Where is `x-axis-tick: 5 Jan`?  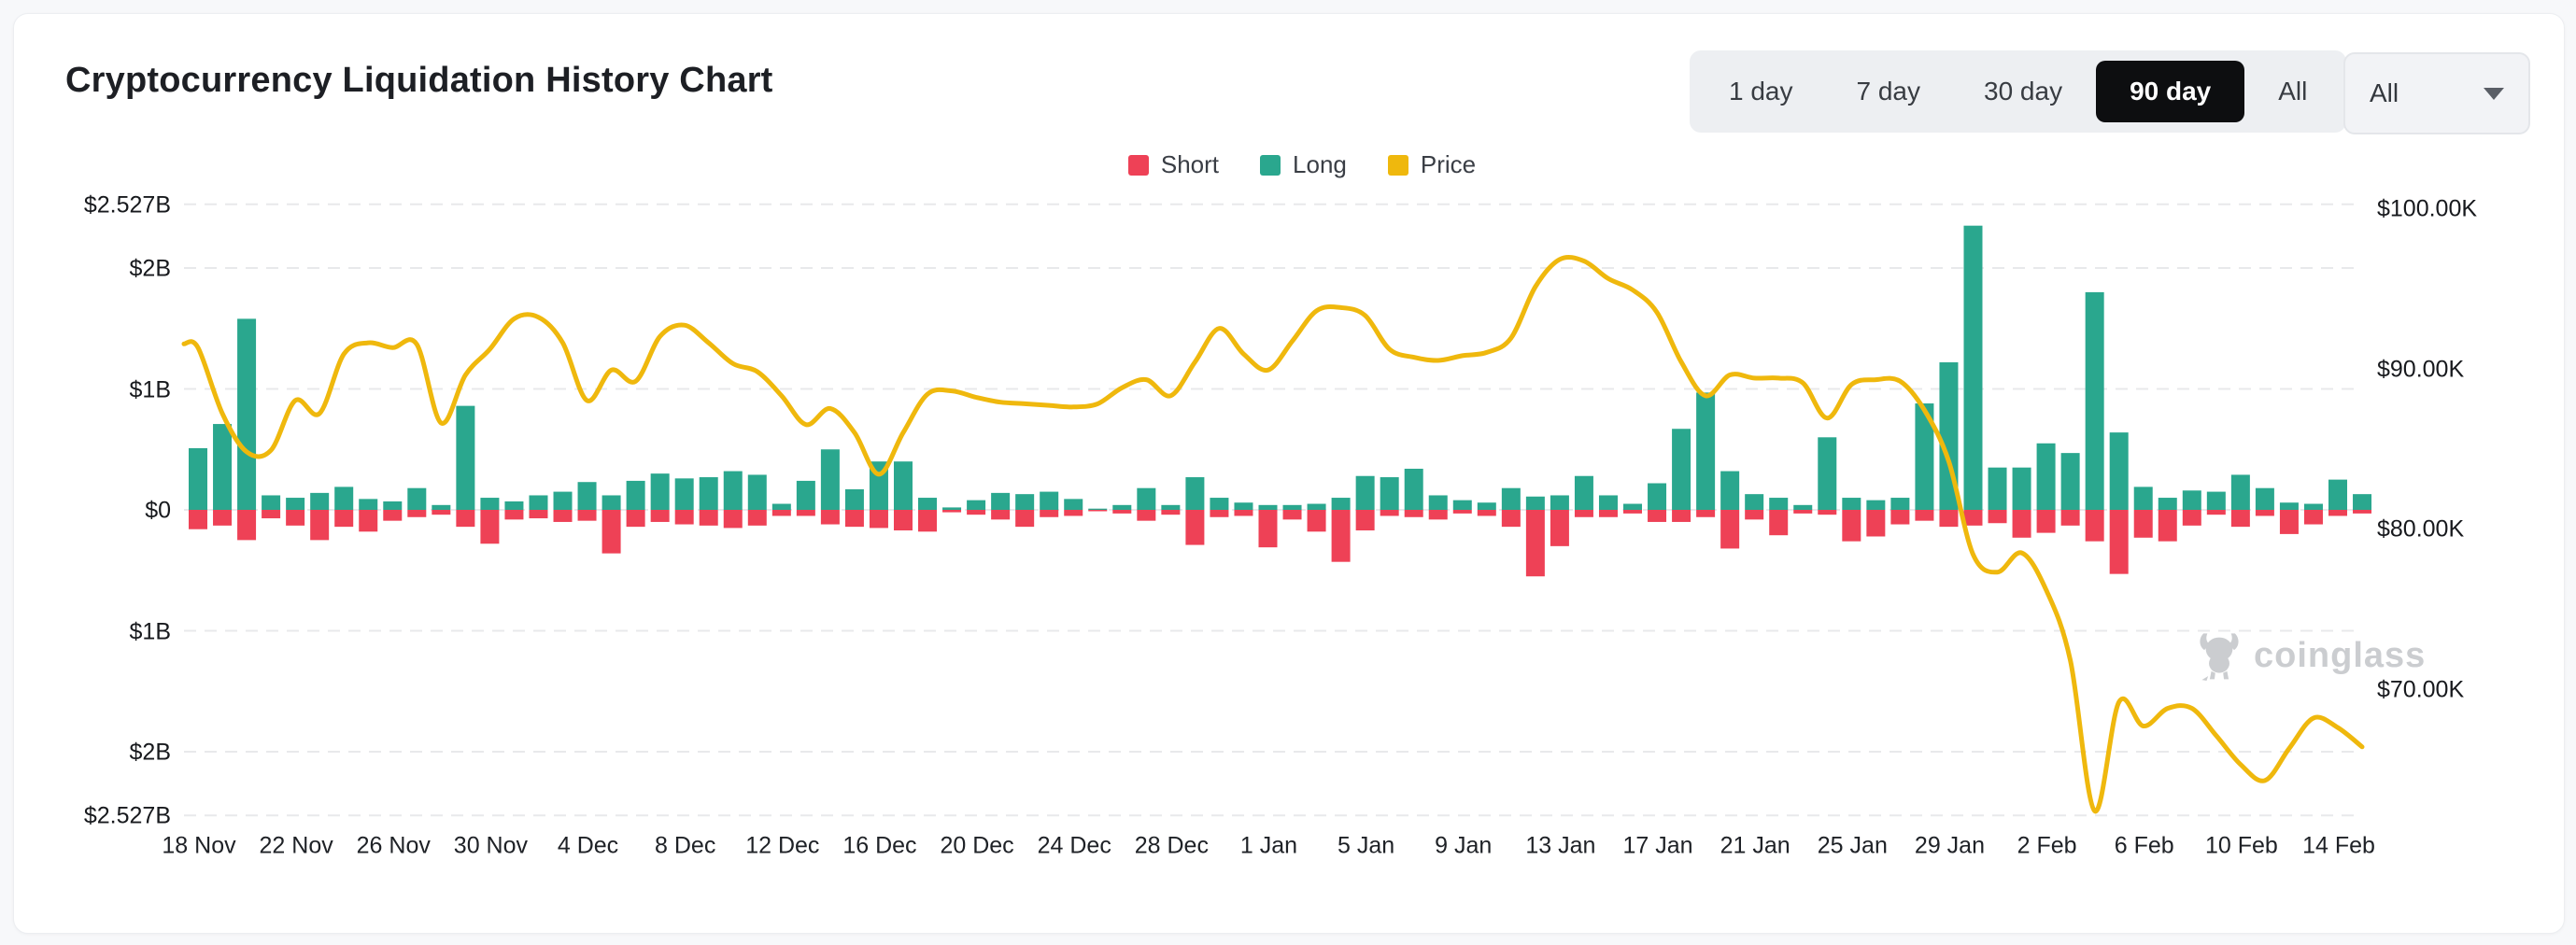 x-axis-tick: 5 Jan is located at coordinates (1366, 845).